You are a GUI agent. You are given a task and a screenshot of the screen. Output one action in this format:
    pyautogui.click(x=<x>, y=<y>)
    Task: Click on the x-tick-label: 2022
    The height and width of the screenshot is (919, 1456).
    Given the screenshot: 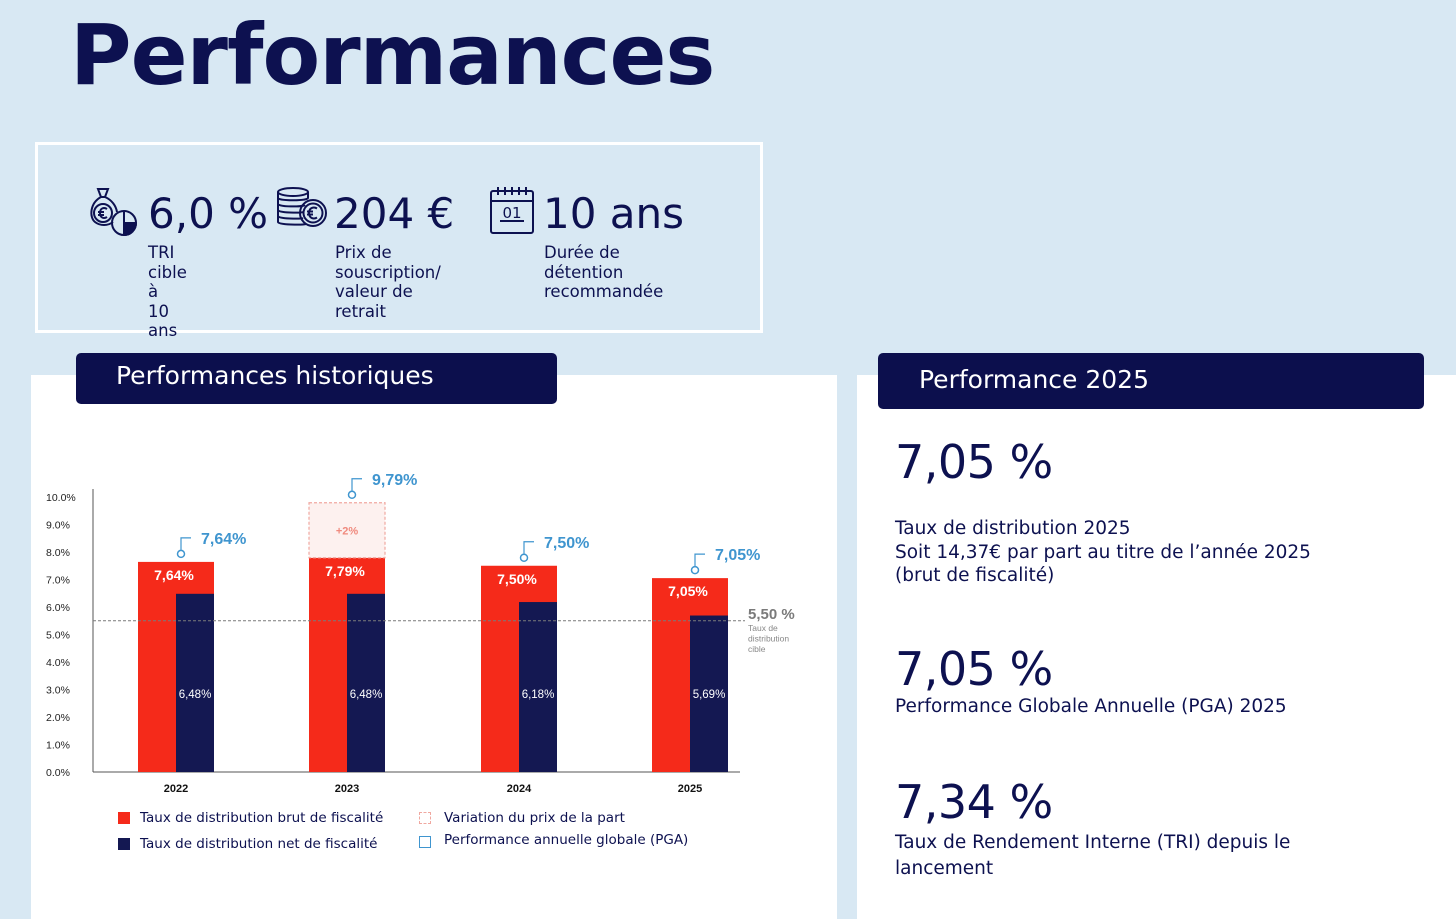 What is the action you would take?
    pyautogui.click(x=176, y=789)
    